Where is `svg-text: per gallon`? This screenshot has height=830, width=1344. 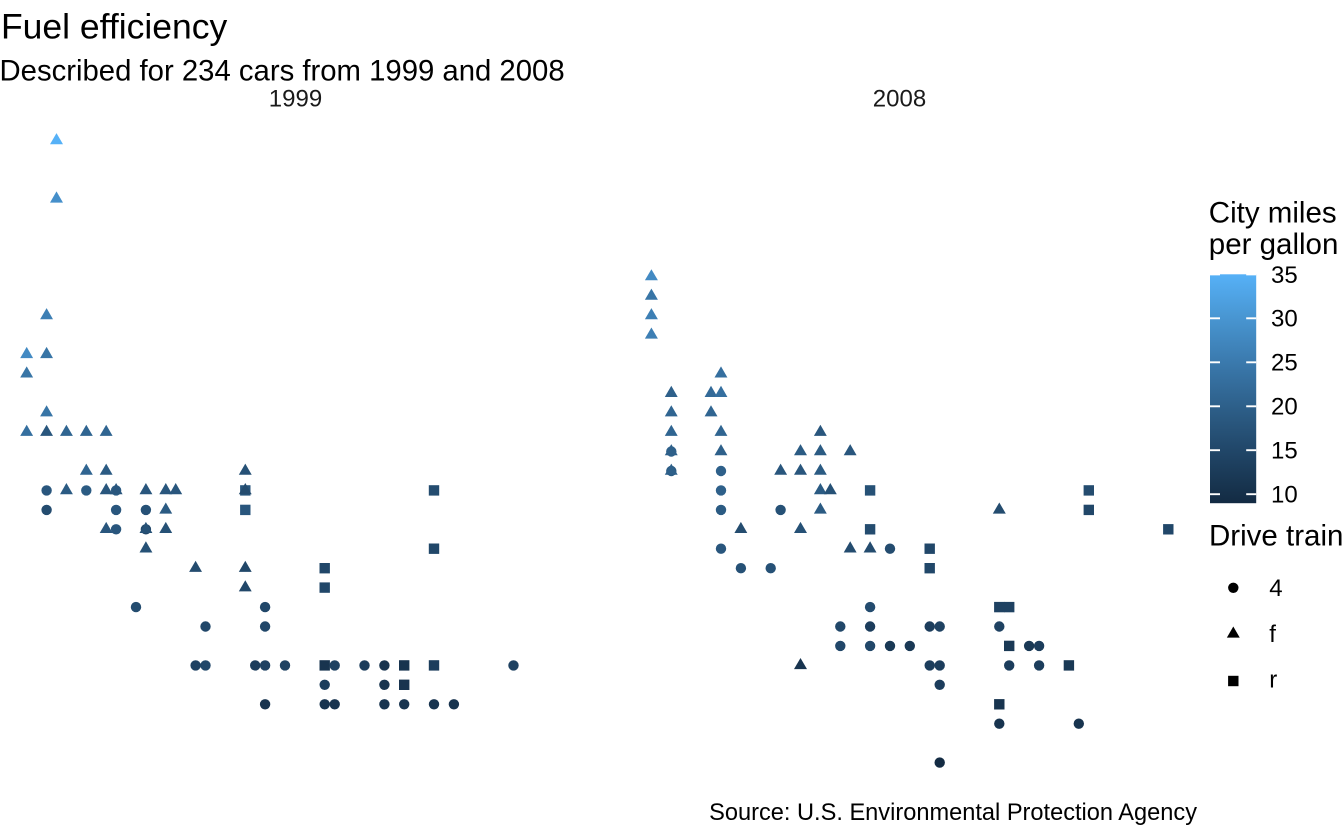
svg-text: per gallon is located at coordinates (1274, 244).